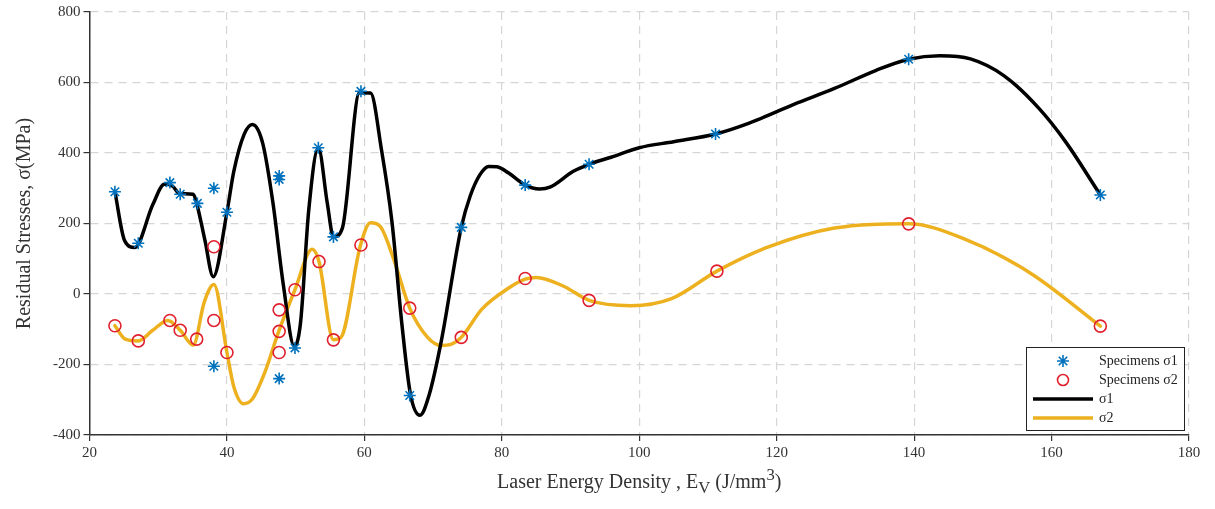 This screenshot has height=509, width=1215. What do you see at coordinates (227, 451) in the screenshot?
I see `x-tick-label: 40` at bounding box center [227, 451].